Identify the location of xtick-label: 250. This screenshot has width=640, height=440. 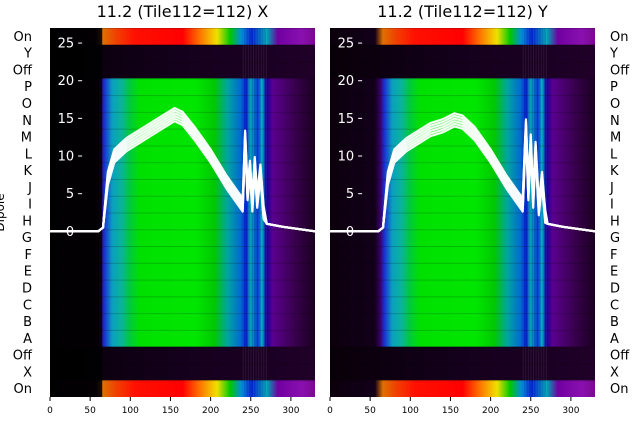
(250, 411).